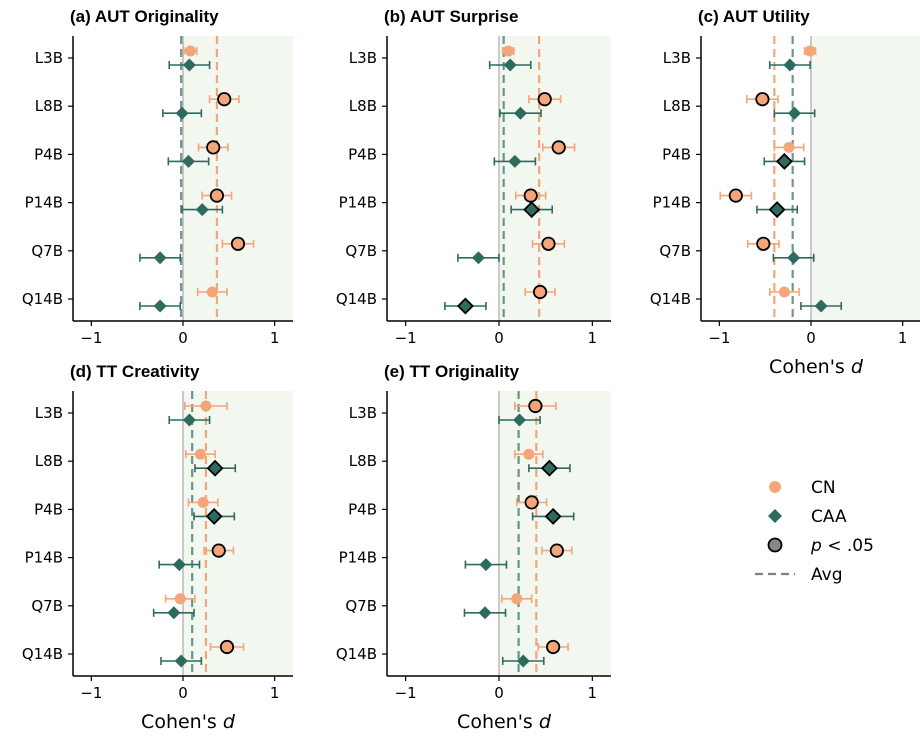  What do you see at coordinates (827, 575) in the screenshot?
I see `legend-label: Avg` at bounding box center [827, 575].